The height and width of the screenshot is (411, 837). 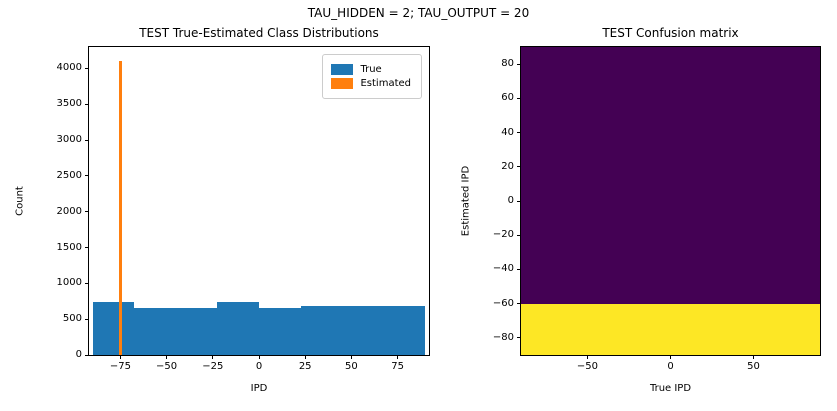 What do you see at coordinates (670, 329) in the screenshot?
I see `heatmap-band-high` at bounding box center [670, 329].